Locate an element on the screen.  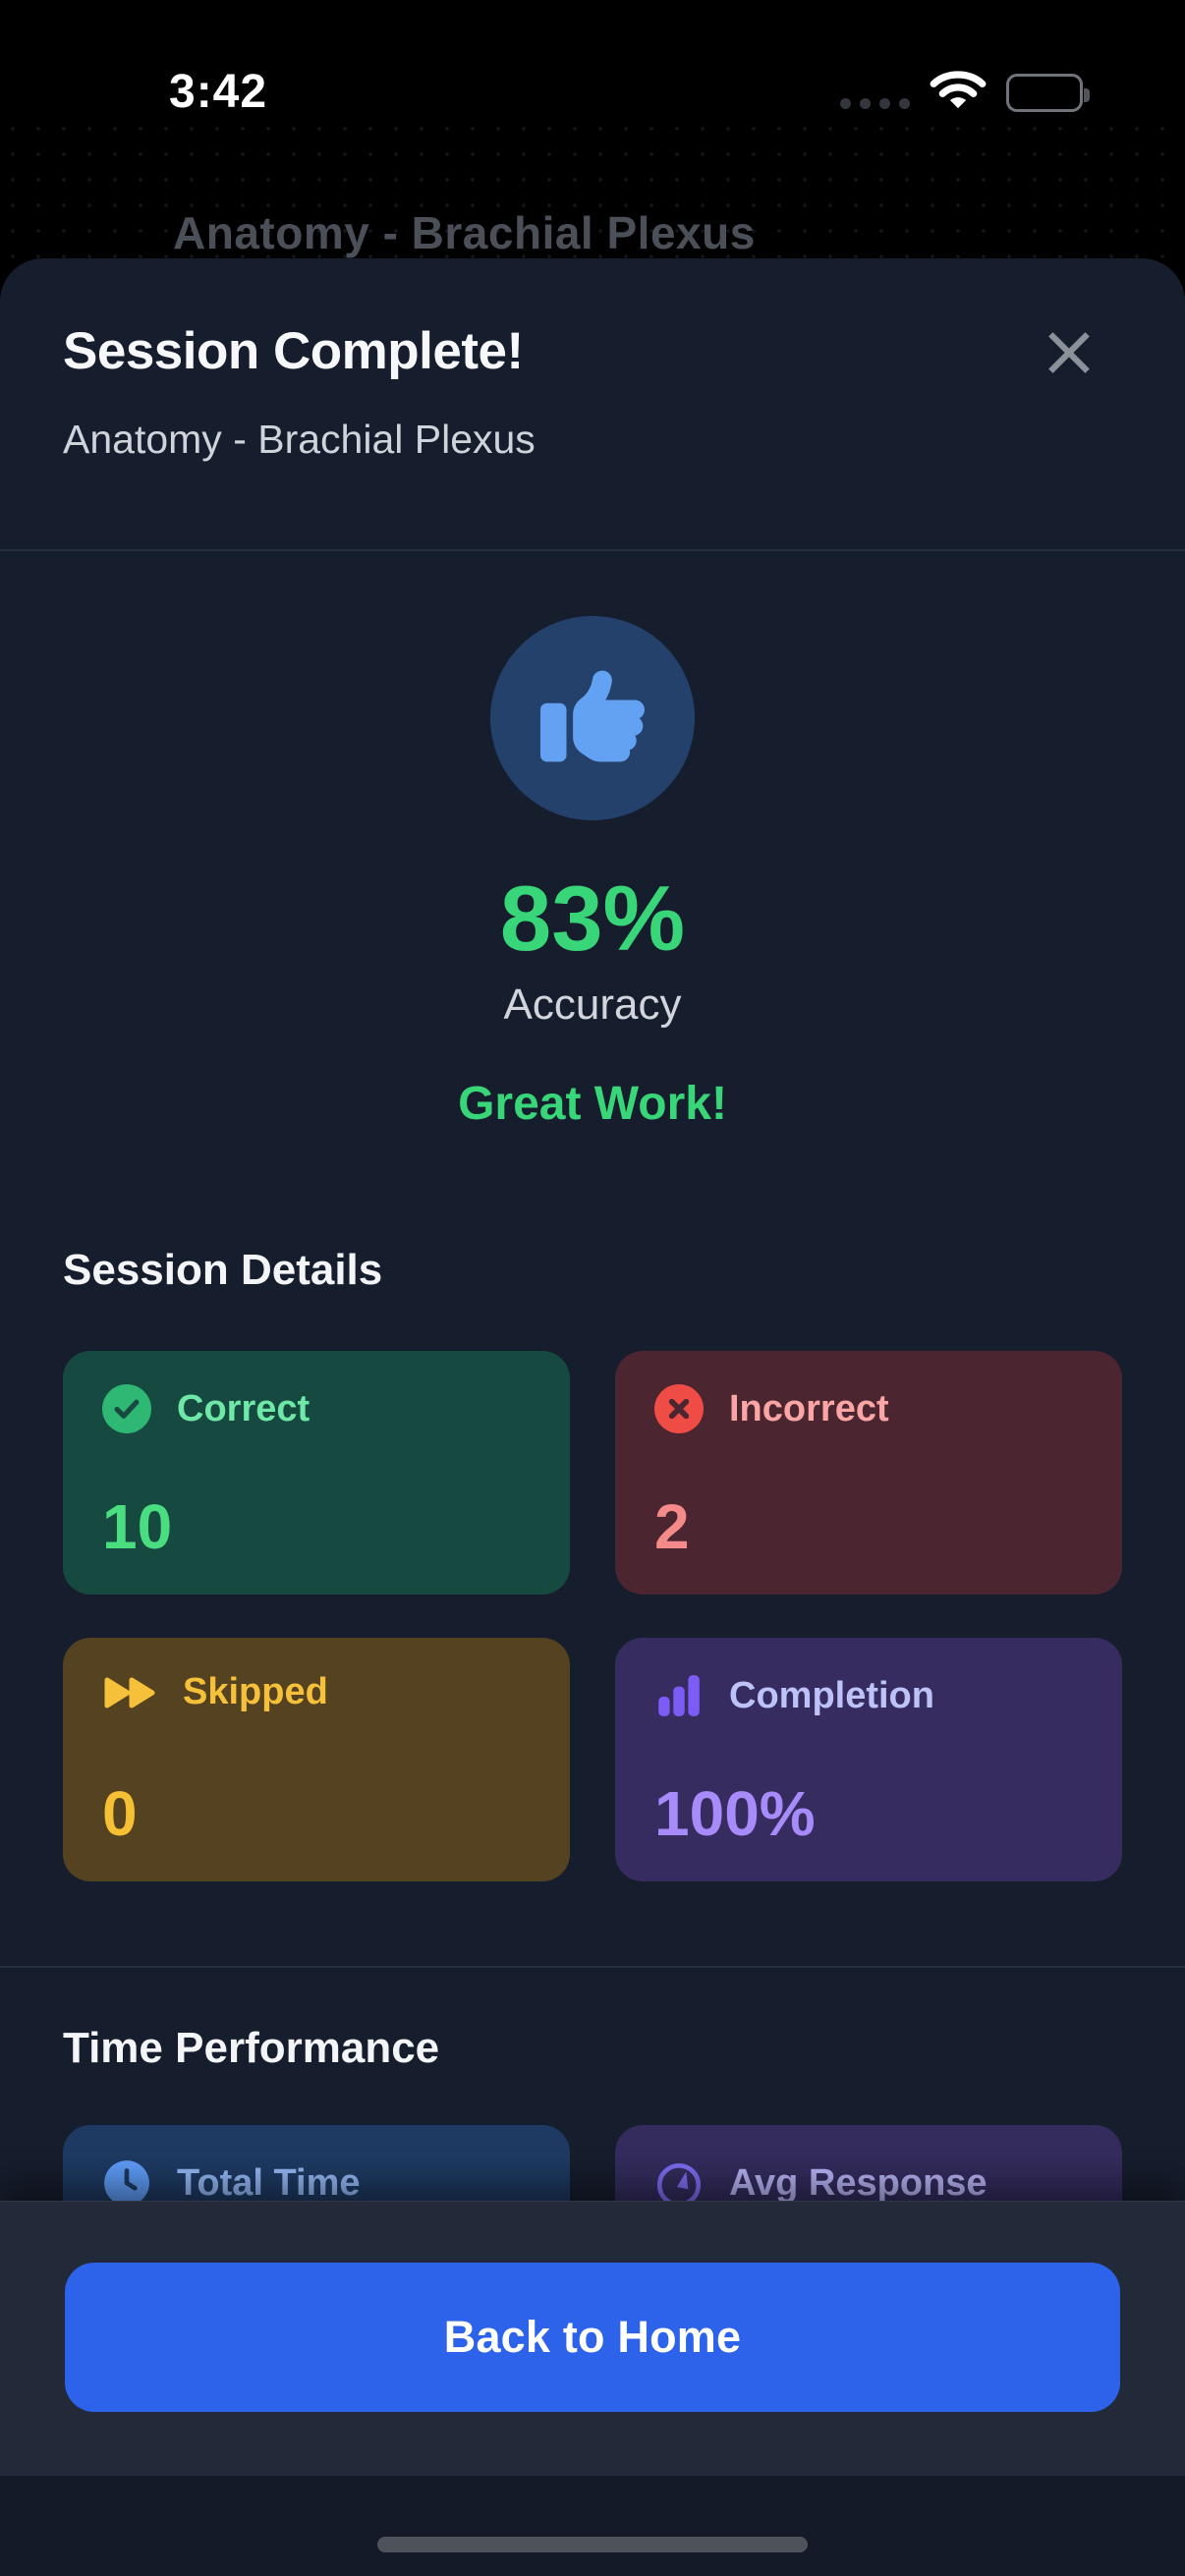
battery-cap is located at coordinates (1087, 94).